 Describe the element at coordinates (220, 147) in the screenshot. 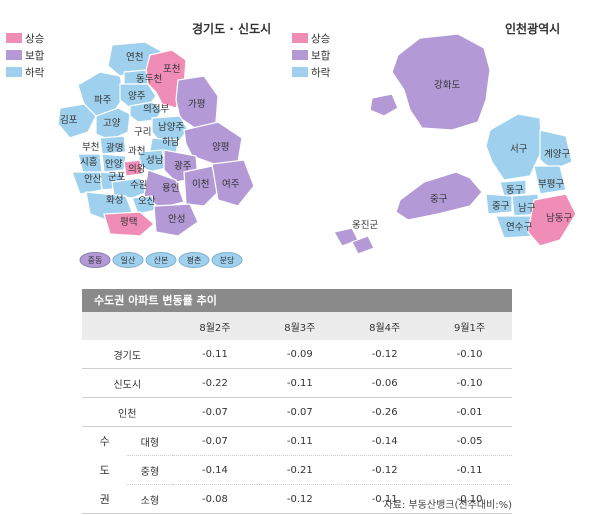

I see `label-yangpyeong: 양평` at that location.